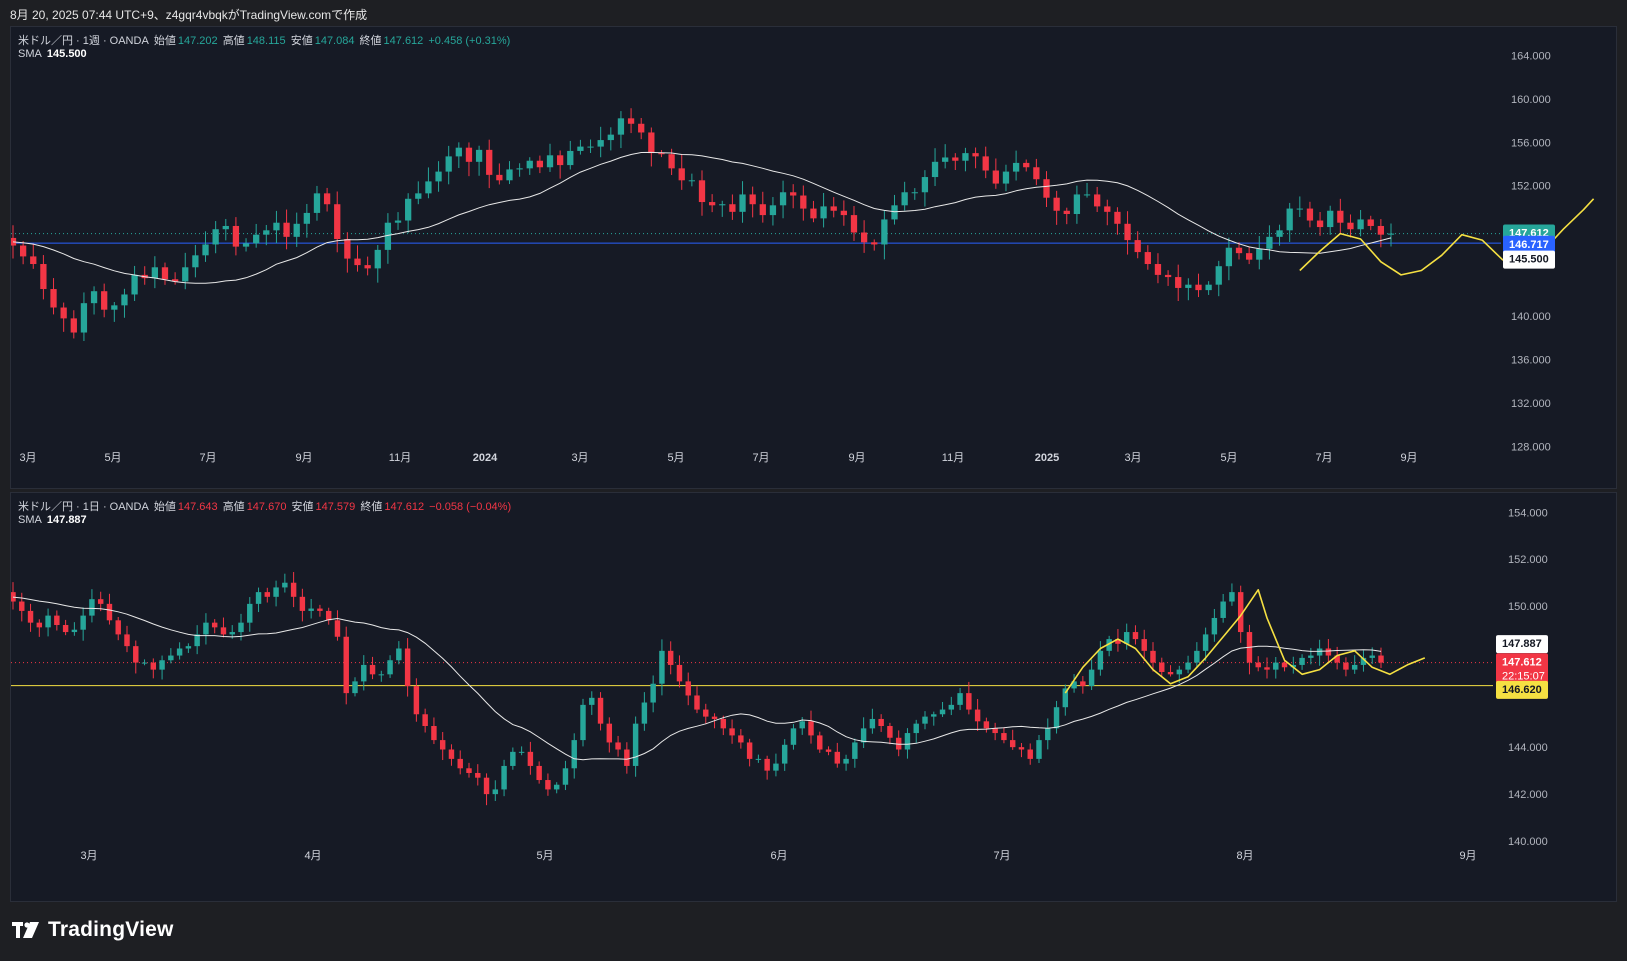  I want to click on daily-price-tick: 140.000, so click(1528, 842).